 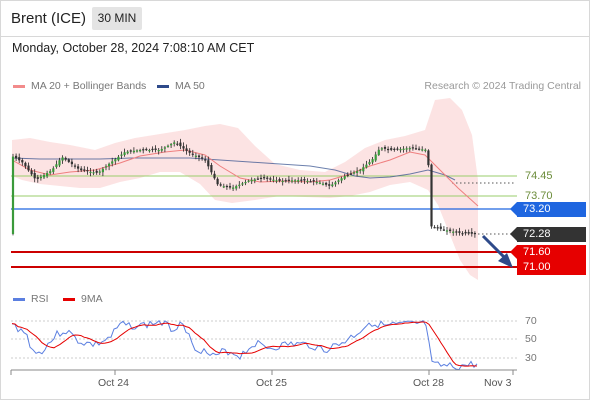 I want to click on legend-ma20: MA 20 + Bollinger Bands, so click(x=79, y=86).